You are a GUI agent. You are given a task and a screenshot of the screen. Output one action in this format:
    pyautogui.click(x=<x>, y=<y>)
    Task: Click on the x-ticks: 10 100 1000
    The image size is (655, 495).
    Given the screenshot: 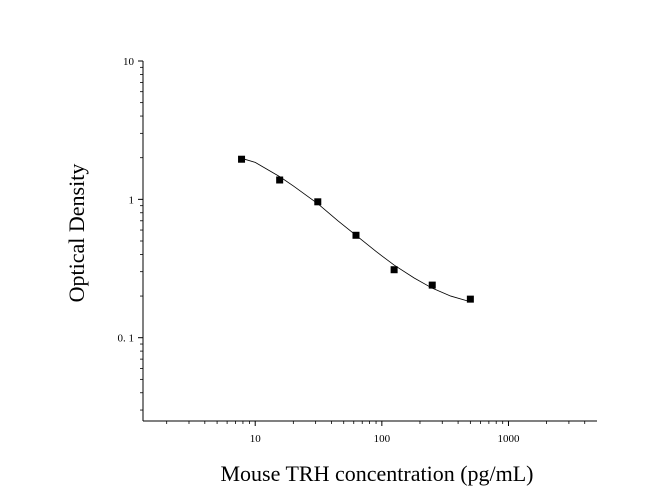 What is the action you would take?
    pyautogui.click(x=376, y=433)
    